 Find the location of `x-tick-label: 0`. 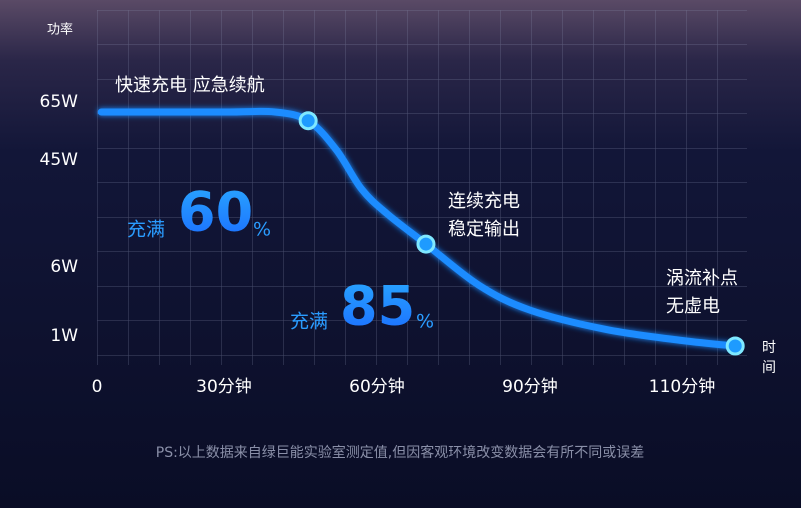

x-tick-label: 0 is located at coordinates (97, 387).